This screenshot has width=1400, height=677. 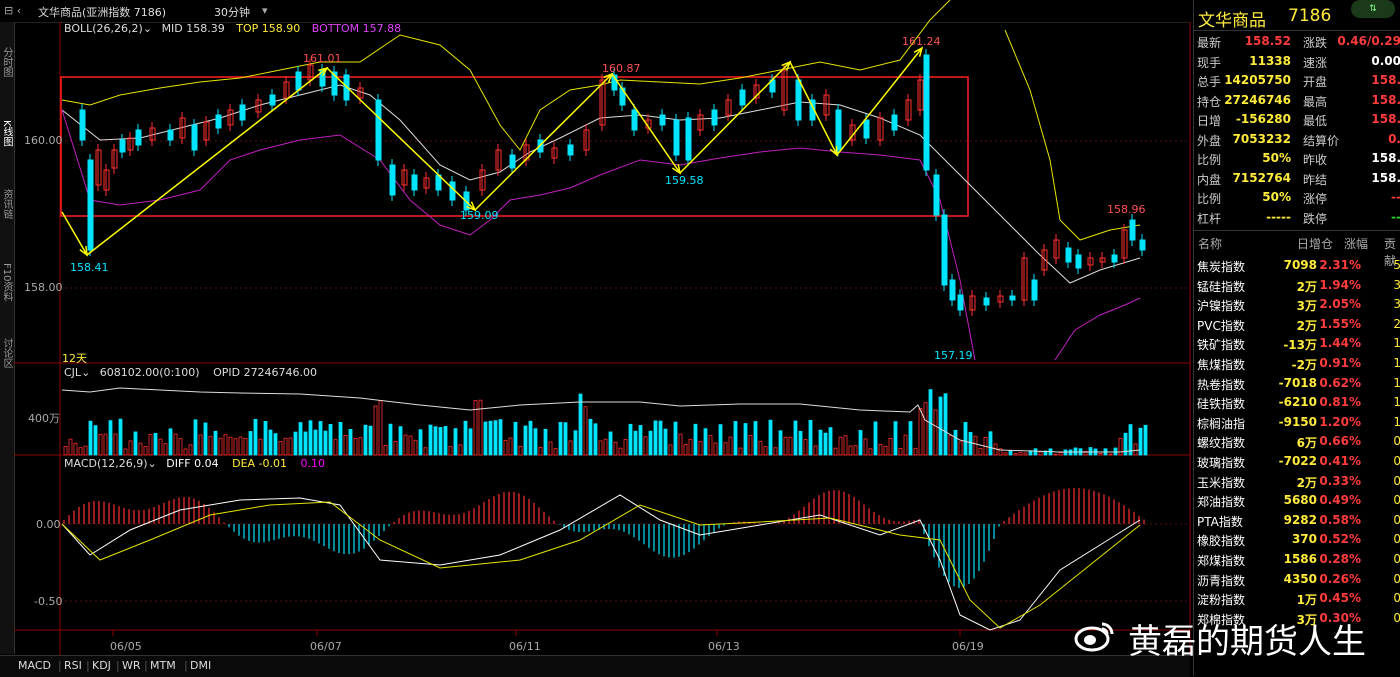 I want to click on list-item-inc: 2万, so click(x=1306, y=482).